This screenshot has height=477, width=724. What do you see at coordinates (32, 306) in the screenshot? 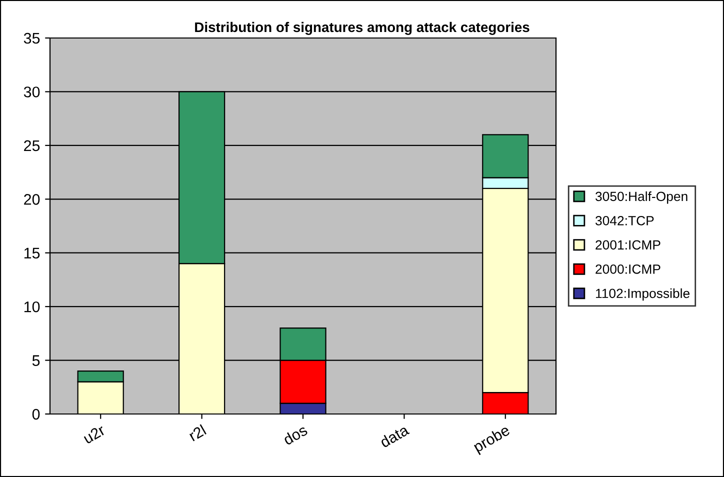
I see `y-tick-label: 10` at bounding box center [32, 306].